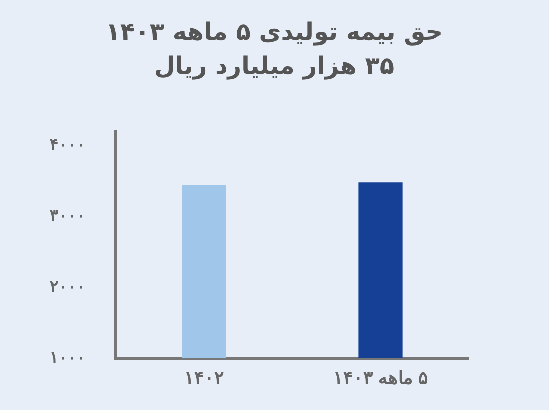  I want to click on x-tick-label: ۱۴۰۲, so click(204, 378).